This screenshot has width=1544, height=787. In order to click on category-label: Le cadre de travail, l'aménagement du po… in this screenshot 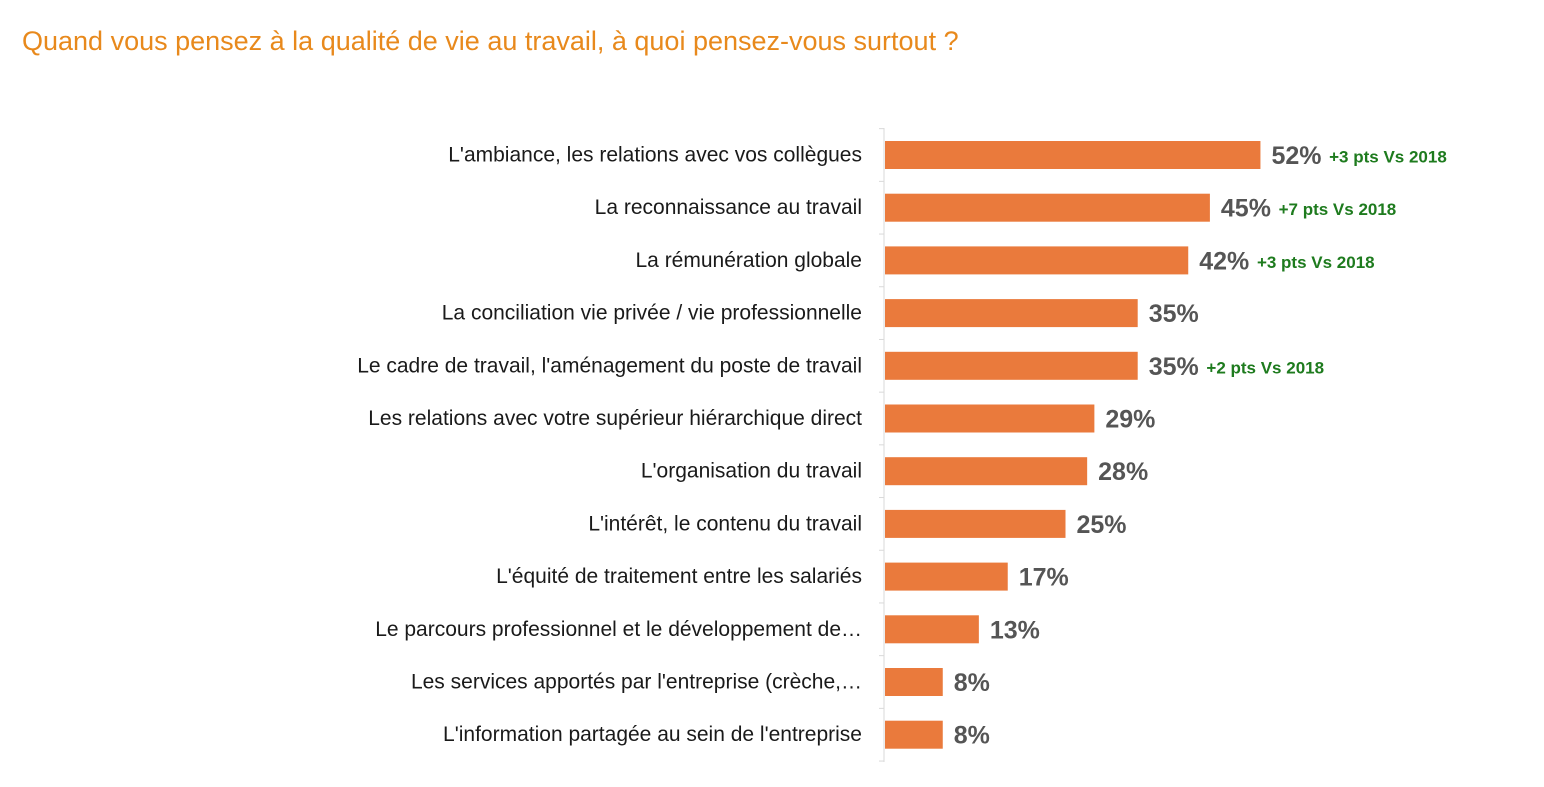, I will do `click(609, 365)`.